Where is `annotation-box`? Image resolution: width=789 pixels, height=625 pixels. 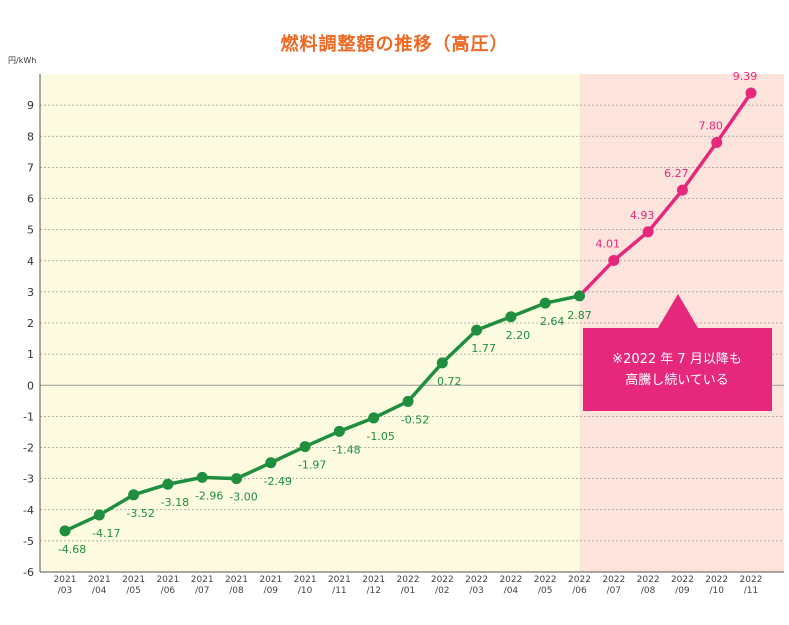 annotation-box is located at coordinates (677, 352).